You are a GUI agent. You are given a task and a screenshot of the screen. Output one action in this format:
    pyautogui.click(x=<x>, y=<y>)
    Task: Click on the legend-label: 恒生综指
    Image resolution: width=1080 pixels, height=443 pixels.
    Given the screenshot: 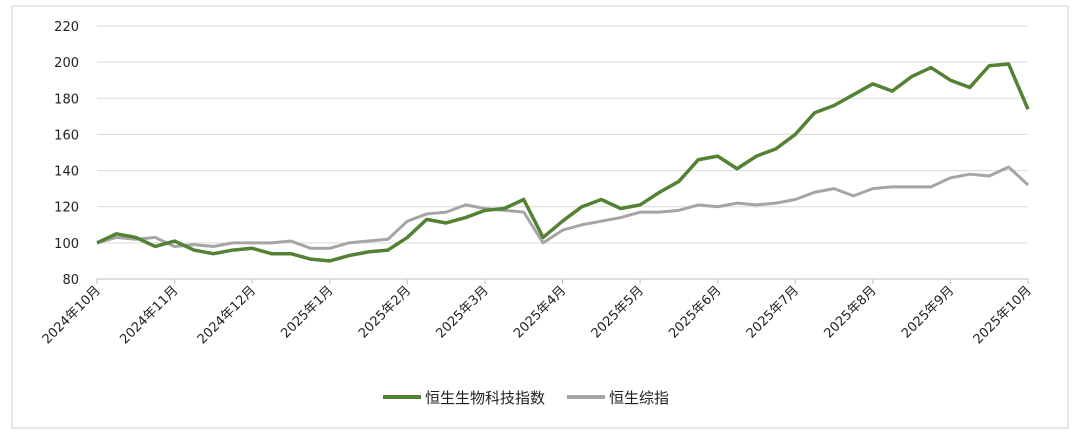 What is the action you would take?
    pyautogui.click(x=639, y=398)
    